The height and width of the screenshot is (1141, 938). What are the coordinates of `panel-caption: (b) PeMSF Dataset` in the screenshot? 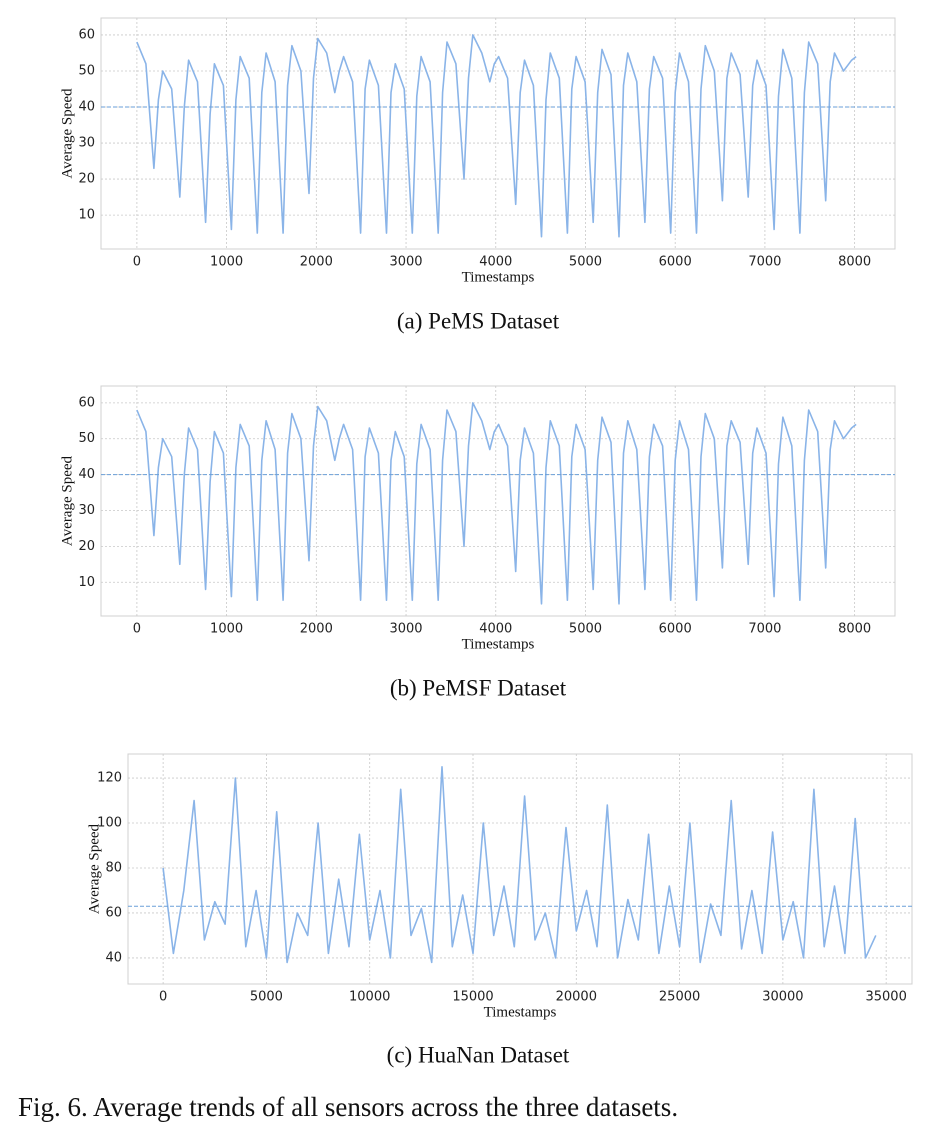 It's located at (478, 687).